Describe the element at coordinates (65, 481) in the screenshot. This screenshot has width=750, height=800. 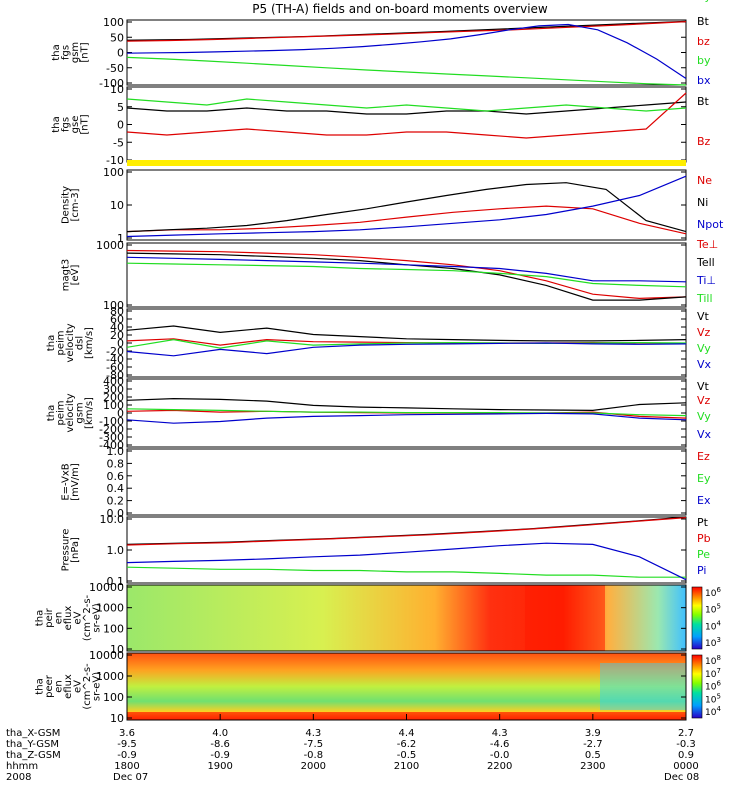
I see `y-axis-label-line: E=-VxB` at that location.